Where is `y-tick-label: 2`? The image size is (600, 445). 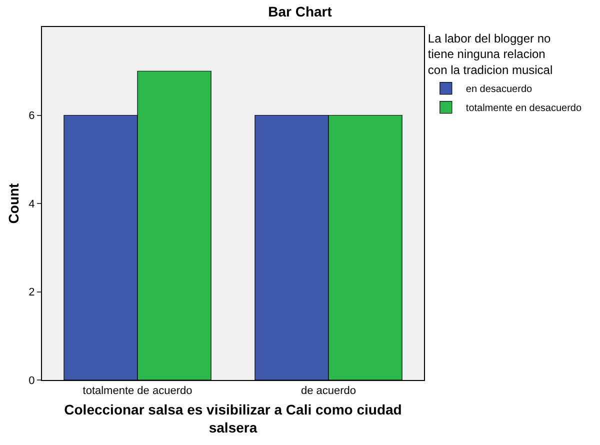
y-tick-label: 2 is located at coordinates (31, 292).